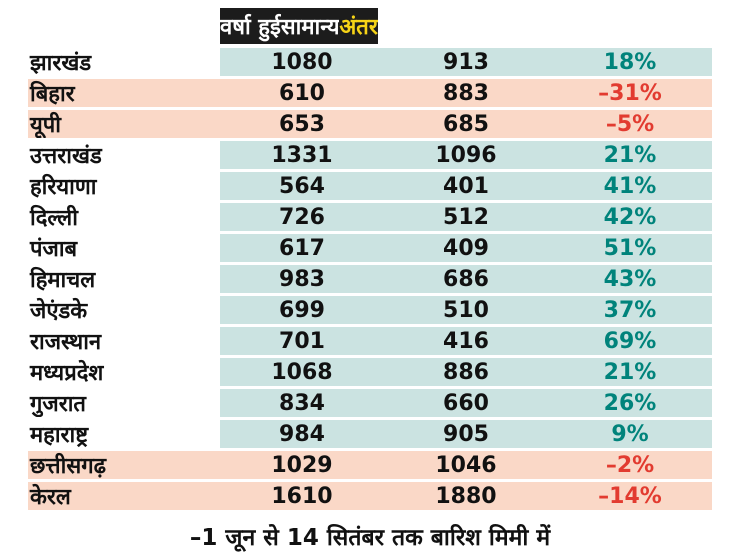 The height and width of the screenshot is (552, 730). Describe the element at coordinates (630, 217) in the screenshot. I see `diff-value: 42%` at that location.